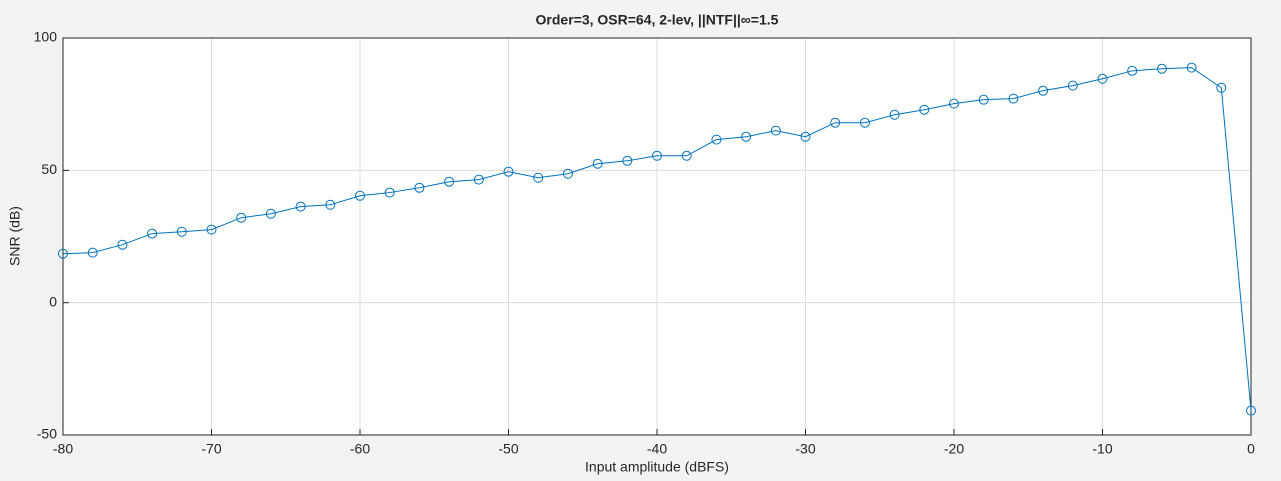 The image size is (1281, 481). Describe the element at coordinates (508, 449) in the screenshot. I see `x-tick-label: -50` at that location.